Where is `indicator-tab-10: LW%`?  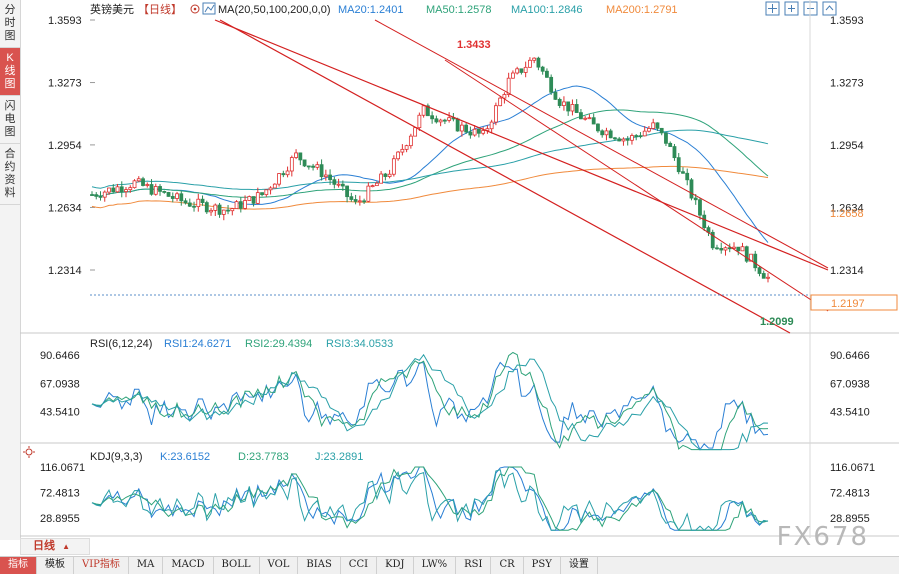
indicator-tab-10: LW% is located at coordinates (435, 565).